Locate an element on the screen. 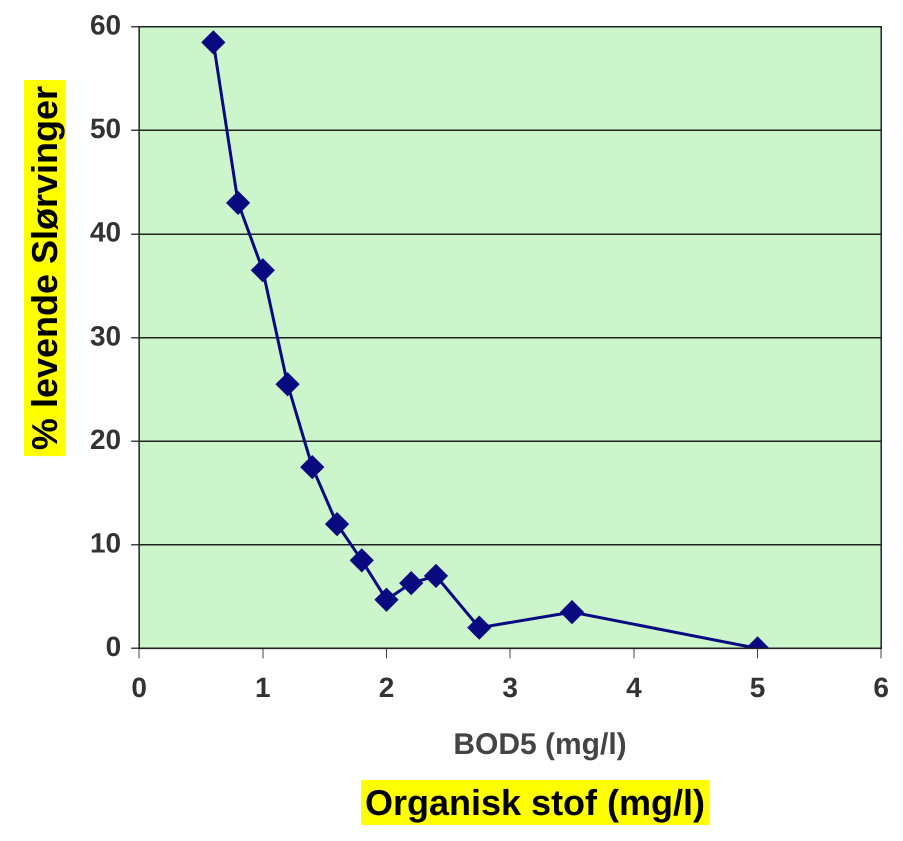  y-tick-label: 0 is located at coordinates (114, 646).